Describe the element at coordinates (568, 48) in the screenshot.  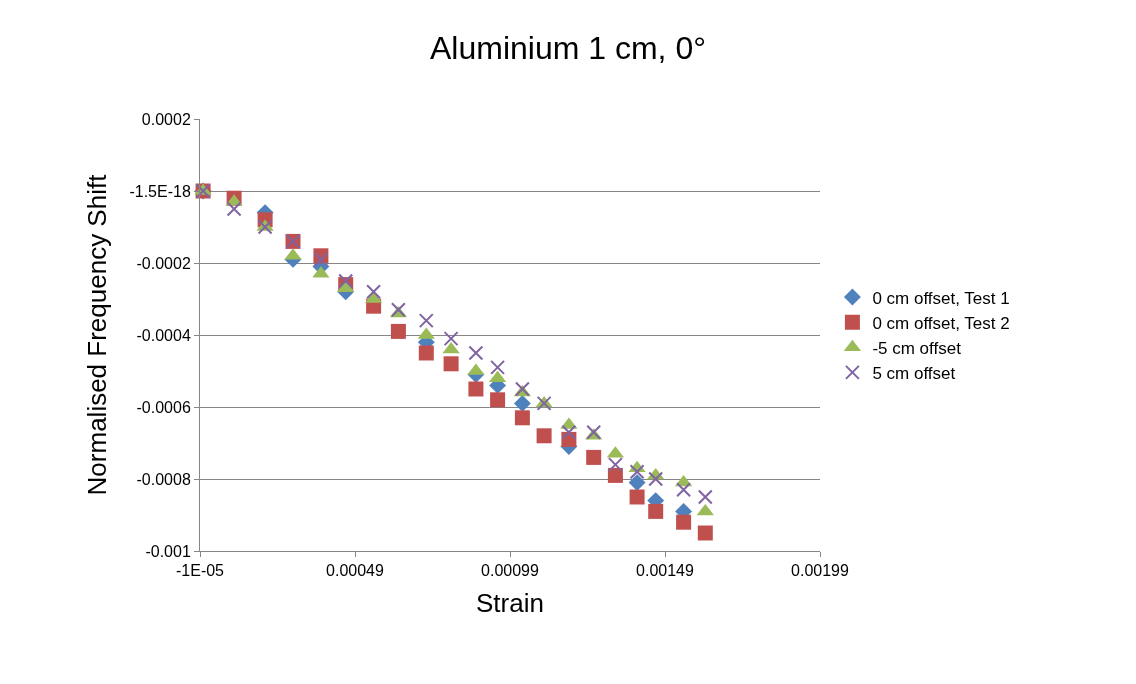
I see `chart-title: Aluminium 1 cm, 0°` at that location.